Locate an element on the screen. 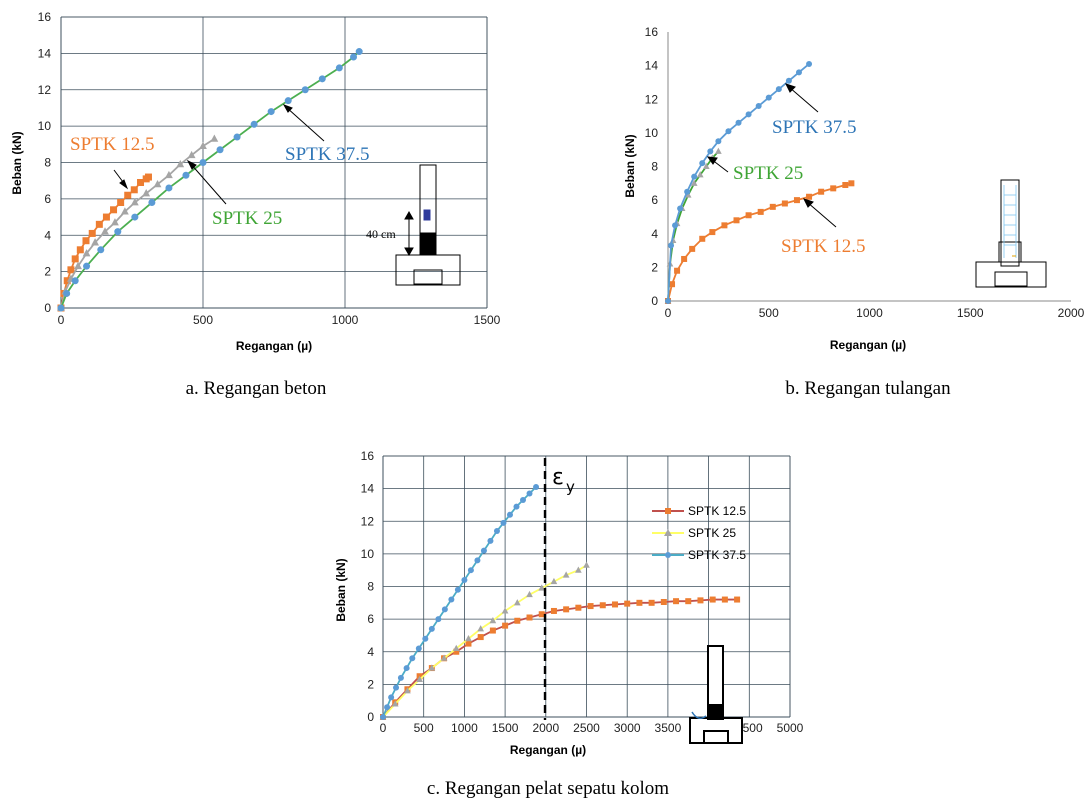 The image size is (1088, 801). arrow-head-b3 is located at coordinates (808, 203).